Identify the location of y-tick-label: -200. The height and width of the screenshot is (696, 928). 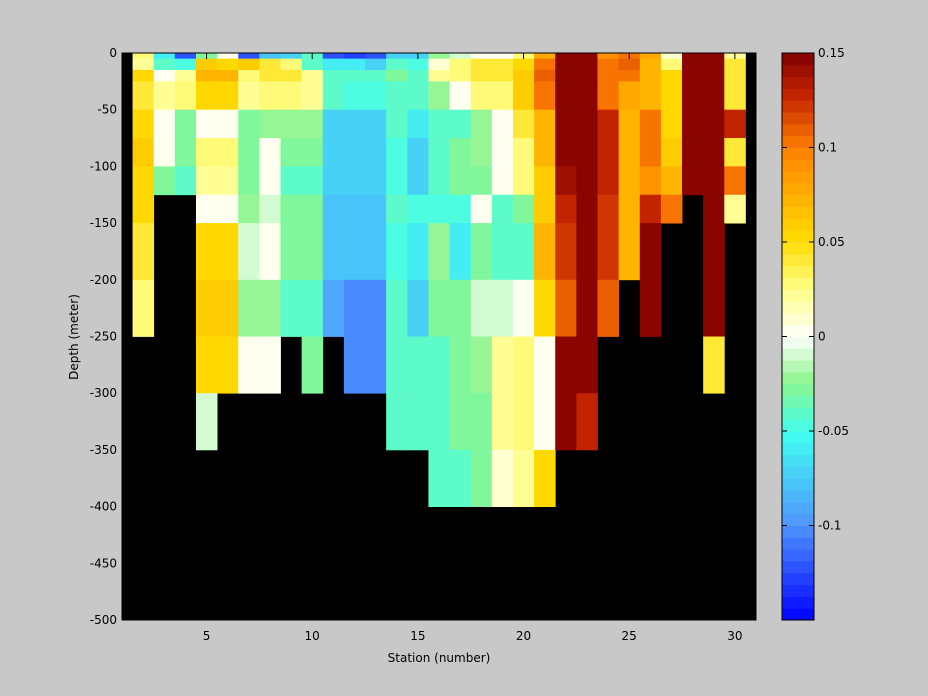
(103, 280).